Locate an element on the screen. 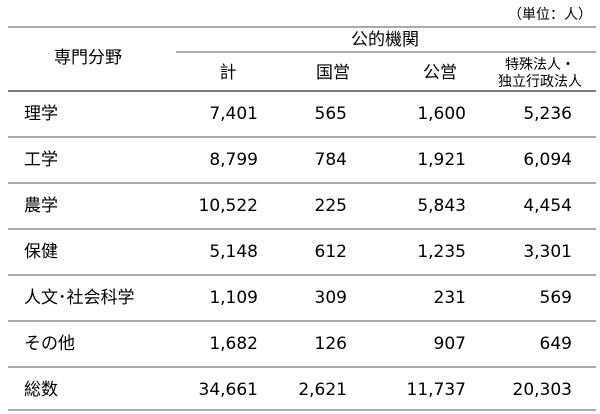 This screenshot has width=600, height=414. cell: 5,236 is located at coordinates (547, 114).